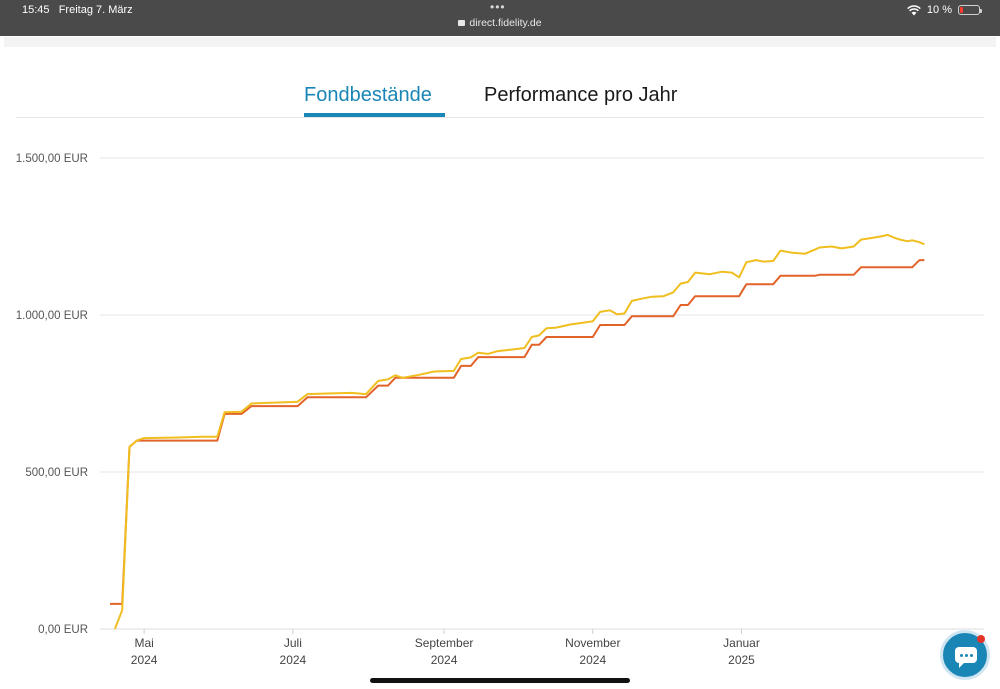  What do you see at coordinates (444, 643) in the screenshot?
I see `x-tick-month: September` at bounding box center [444, 643].